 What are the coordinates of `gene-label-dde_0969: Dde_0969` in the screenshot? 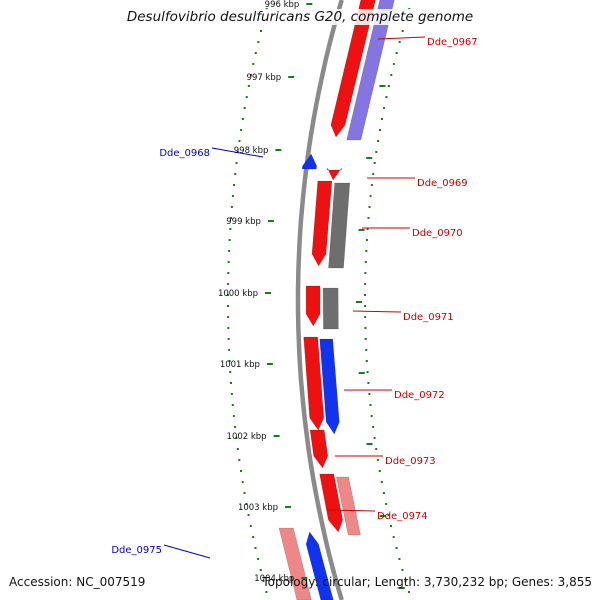 It's located at (442, 183).